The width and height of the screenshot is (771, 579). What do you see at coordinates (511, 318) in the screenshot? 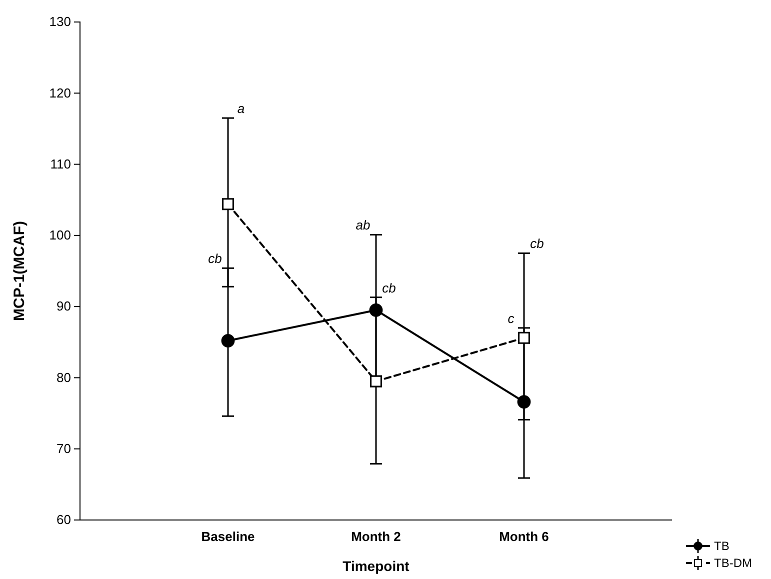
I see `annotation: c` at bounding box center [511, 318].